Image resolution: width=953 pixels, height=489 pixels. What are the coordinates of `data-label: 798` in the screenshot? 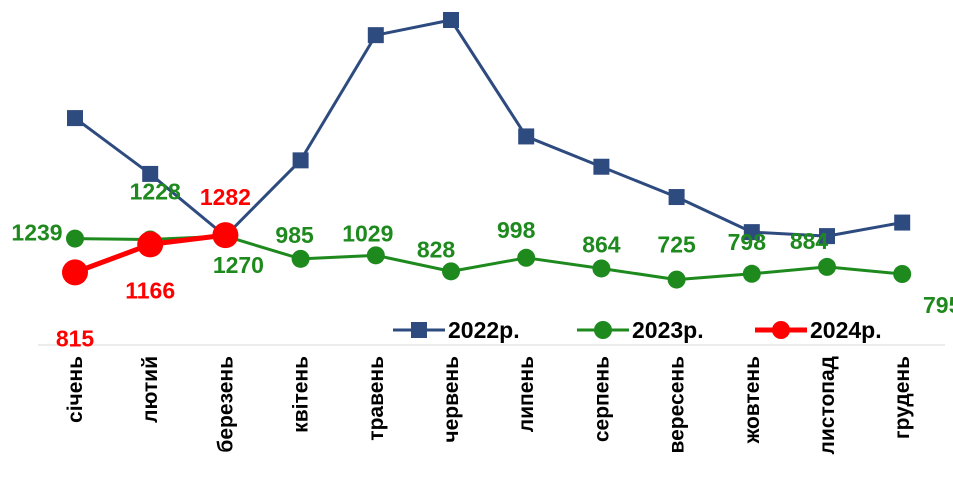 It's located at (747, 242).